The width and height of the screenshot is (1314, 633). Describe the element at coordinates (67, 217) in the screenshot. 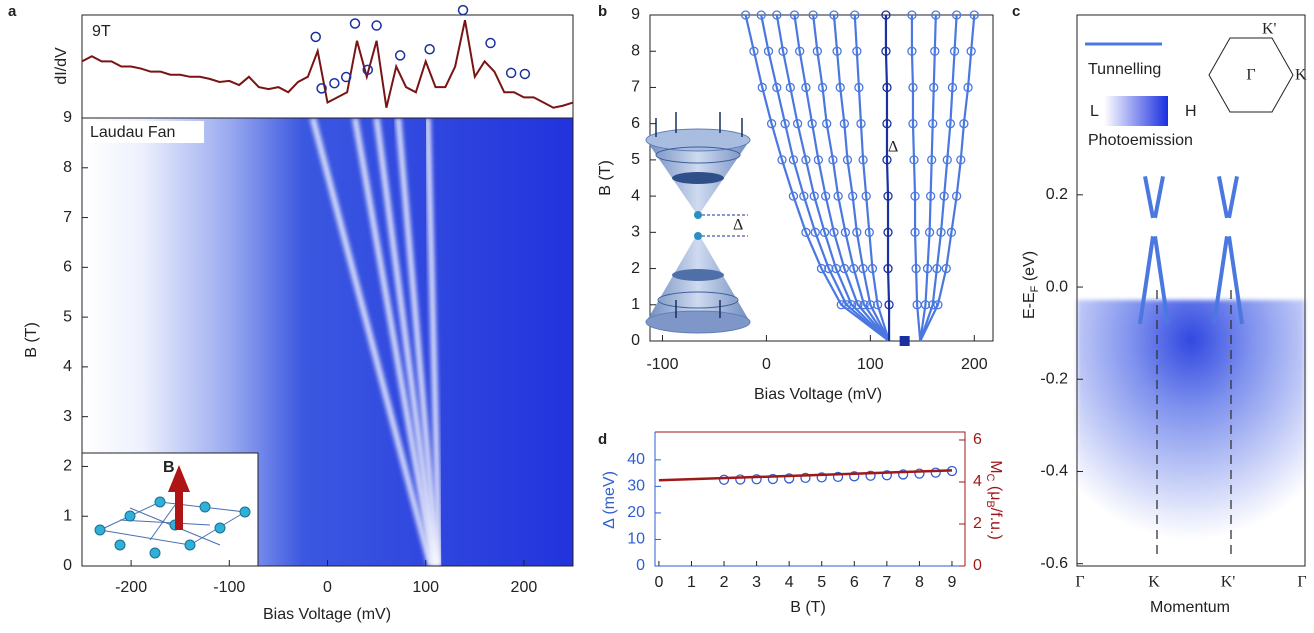

I see `y-tick-label: 7` at that location.